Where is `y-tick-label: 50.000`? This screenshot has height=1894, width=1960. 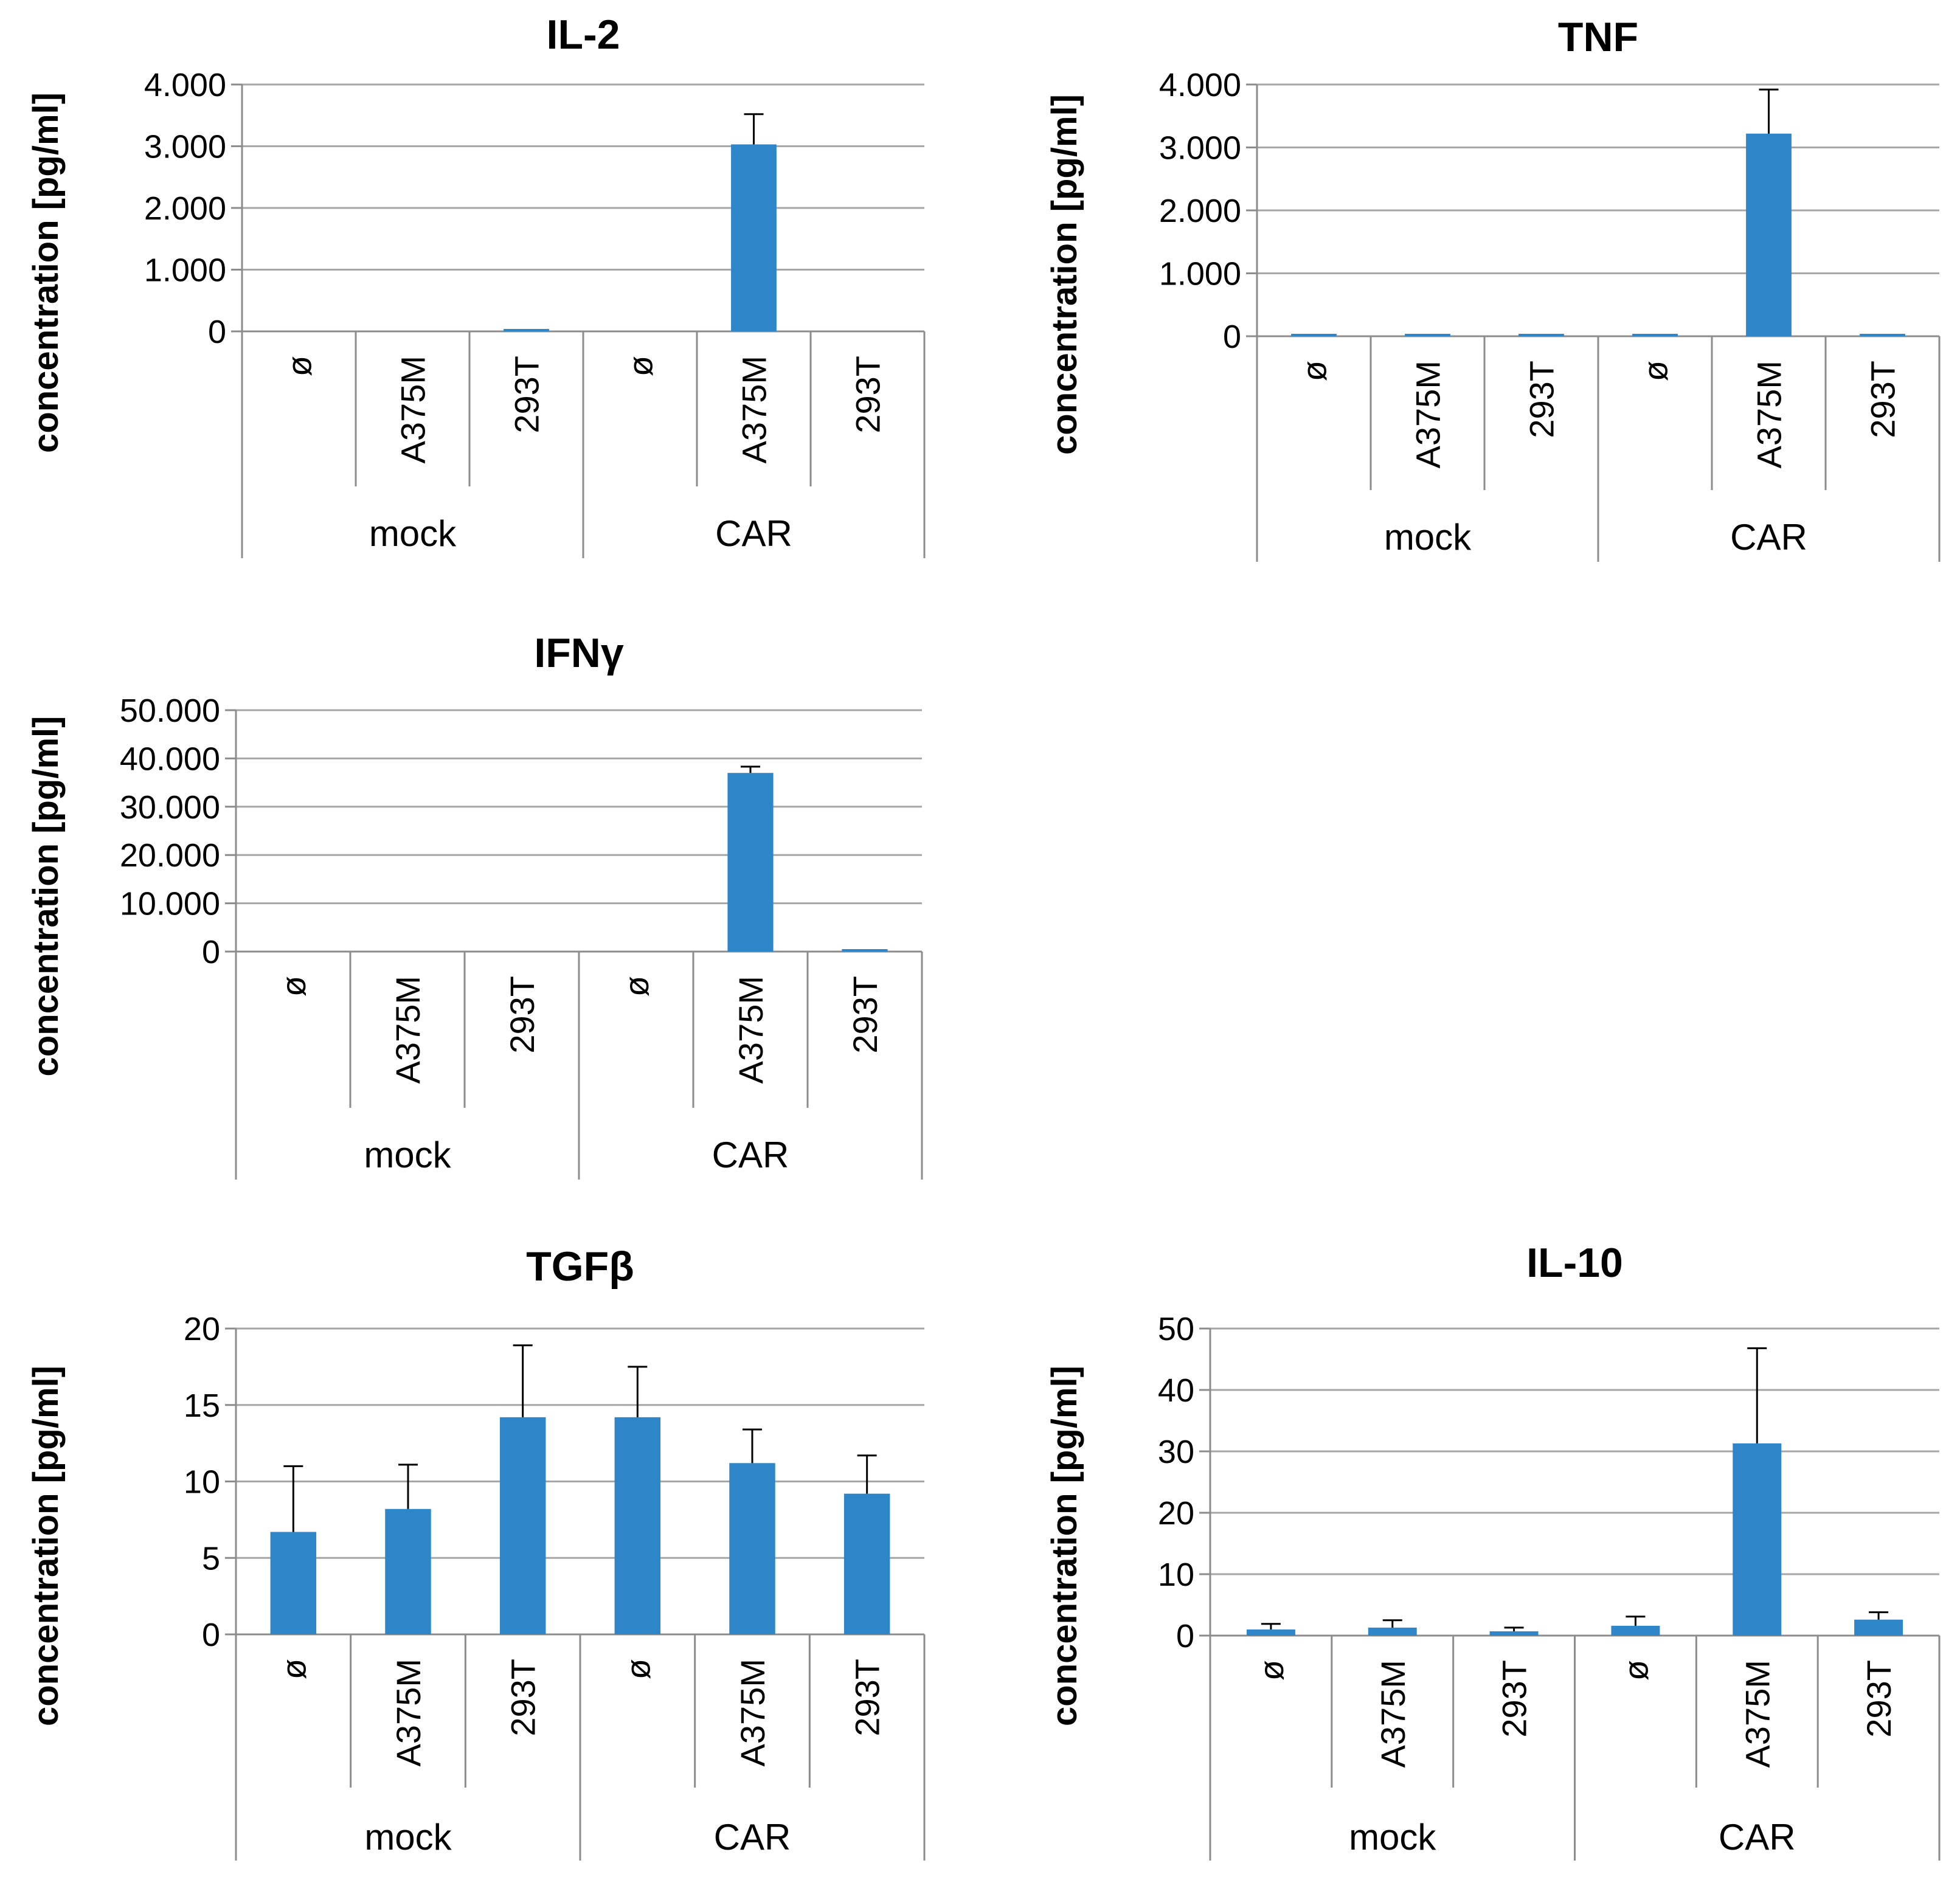 y-tick-label: 50.000 is located at coordinates (170, 711).